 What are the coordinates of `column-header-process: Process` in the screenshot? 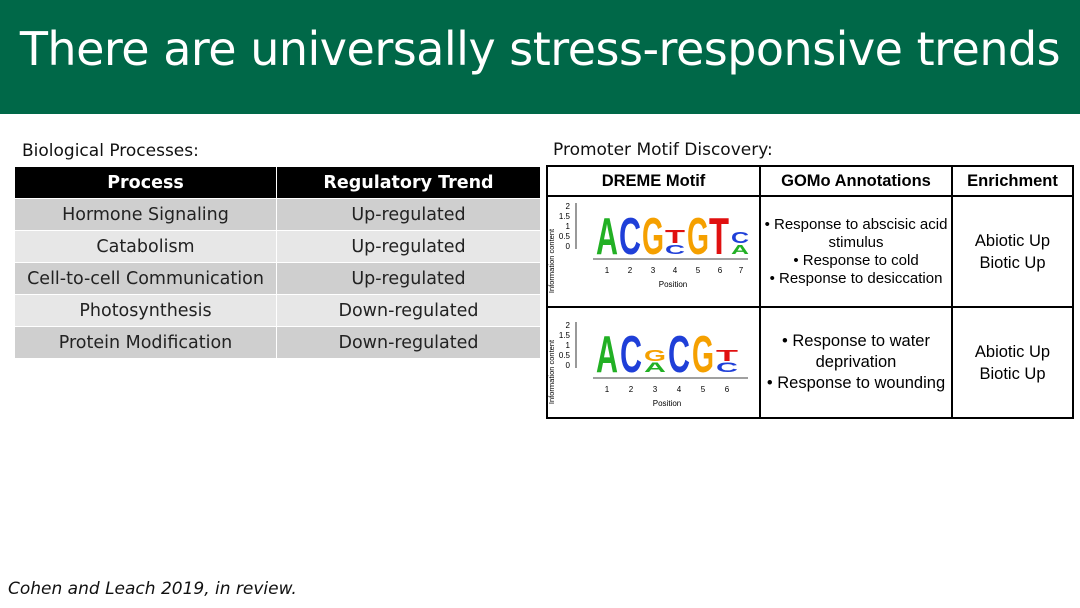 It's located at (145, 182).